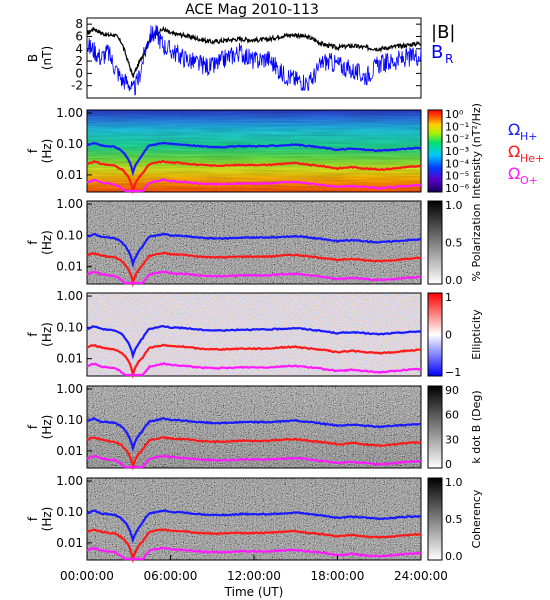 The width and height of the screenshot is (550, 600). I want to click on kdotb-ylabel-f: f, so click(33, 426).